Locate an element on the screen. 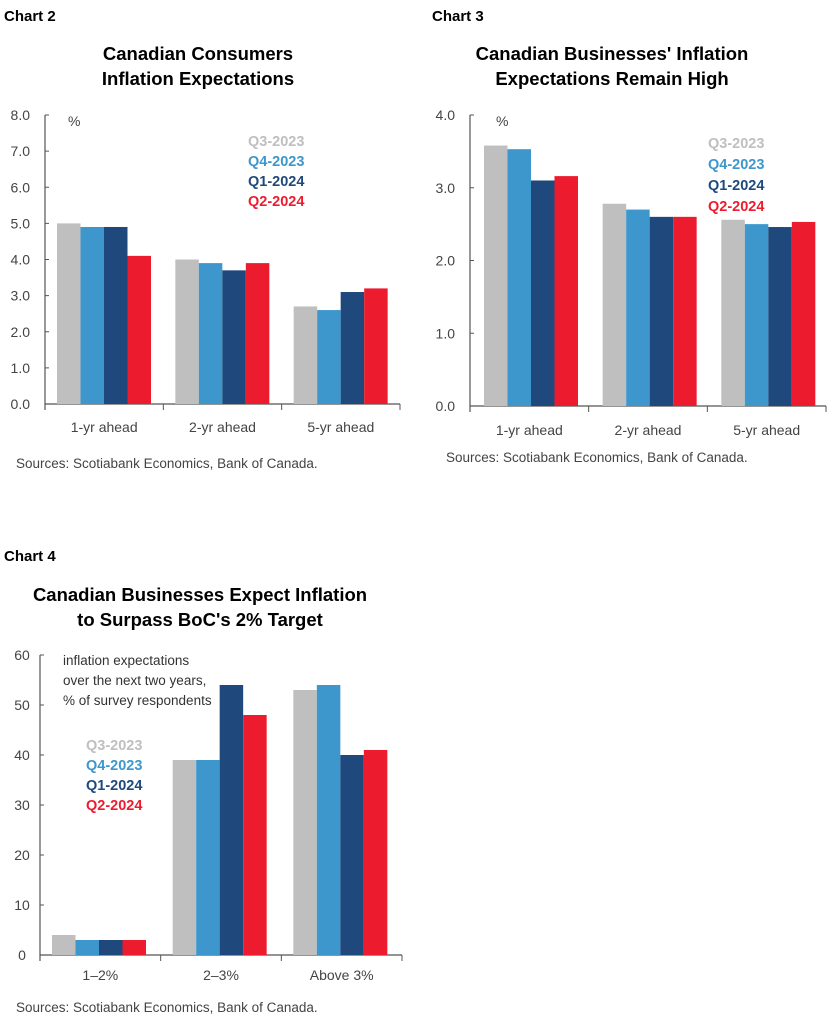  chart-note: over the next two years, is located at coordinates (134, 680).